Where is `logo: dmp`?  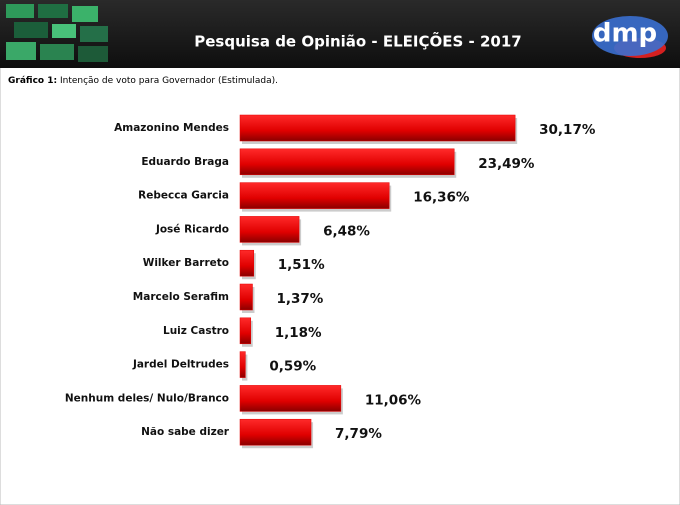
logo: dmp is located at coordinates (630, 37).